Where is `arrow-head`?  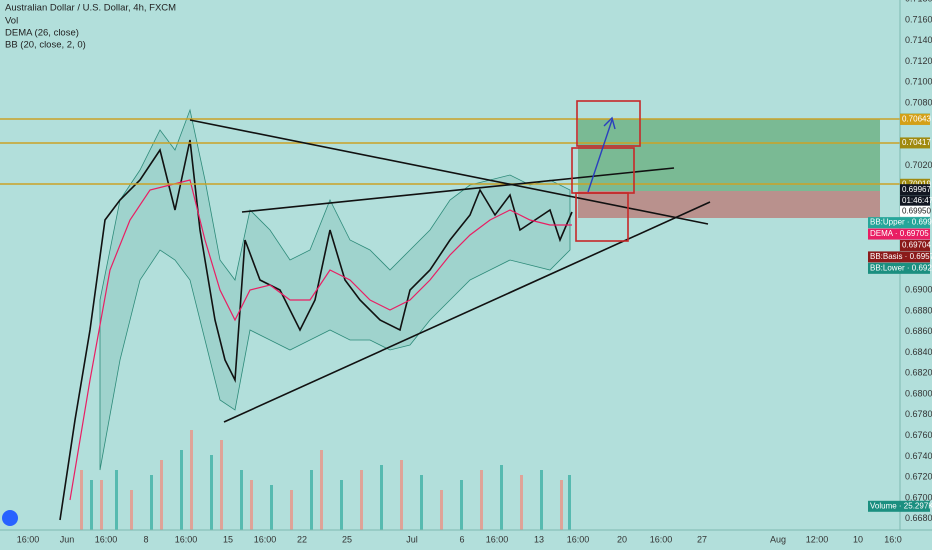 arrow-head is located at coordinates (609, 123).